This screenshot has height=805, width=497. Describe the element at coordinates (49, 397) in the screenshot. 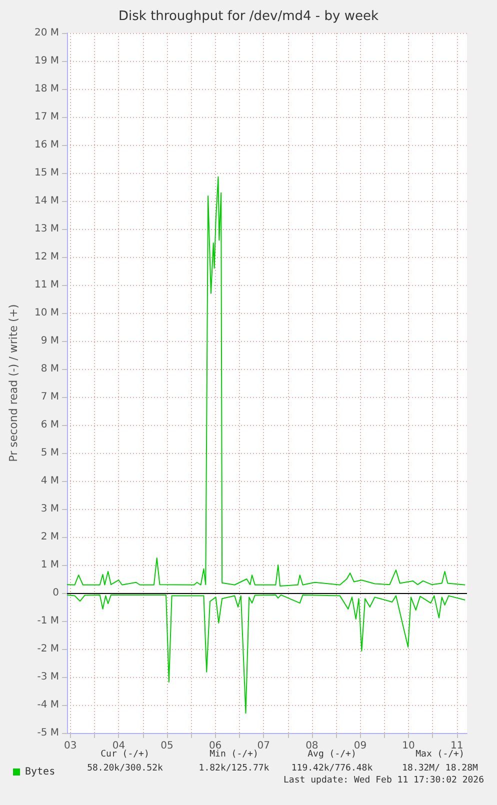

I see `y-tick-label: 7 M` at that location.